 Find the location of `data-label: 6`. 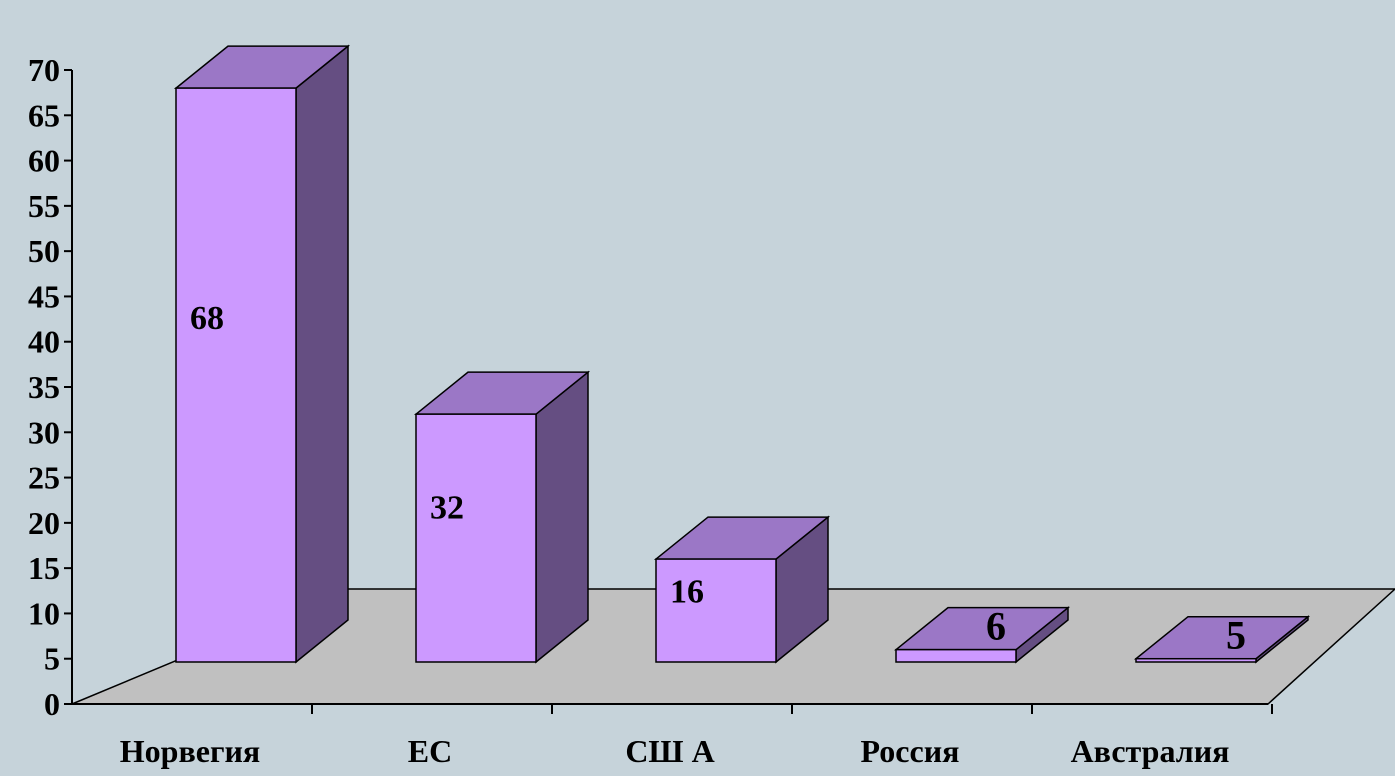

data-label: 6 is located at coordinates (996, 626).